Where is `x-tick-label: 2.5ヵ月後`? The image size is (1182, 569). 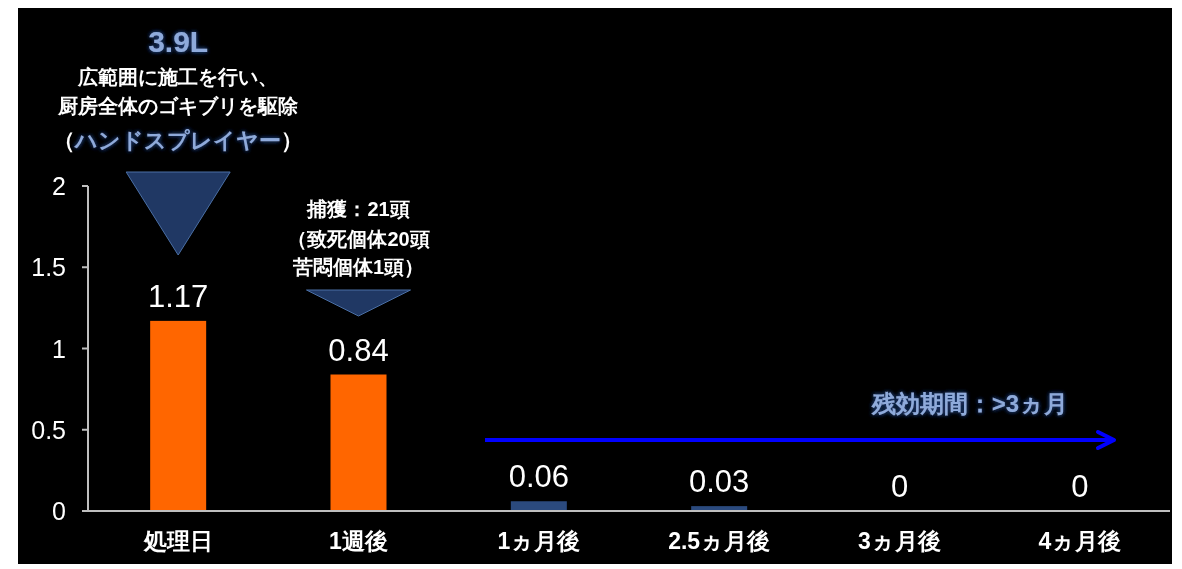
x-tick-label: 2.5ヵ月後 is located at coordinates (719, 541).